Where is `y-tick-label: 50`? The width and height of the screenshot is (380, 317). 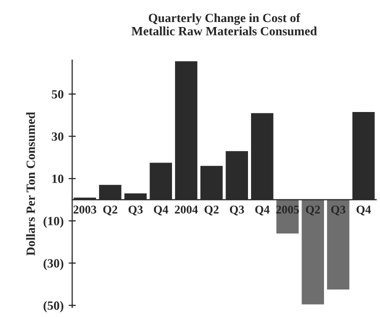
y-tick-label: 50 is located at coordinates (58, 94).